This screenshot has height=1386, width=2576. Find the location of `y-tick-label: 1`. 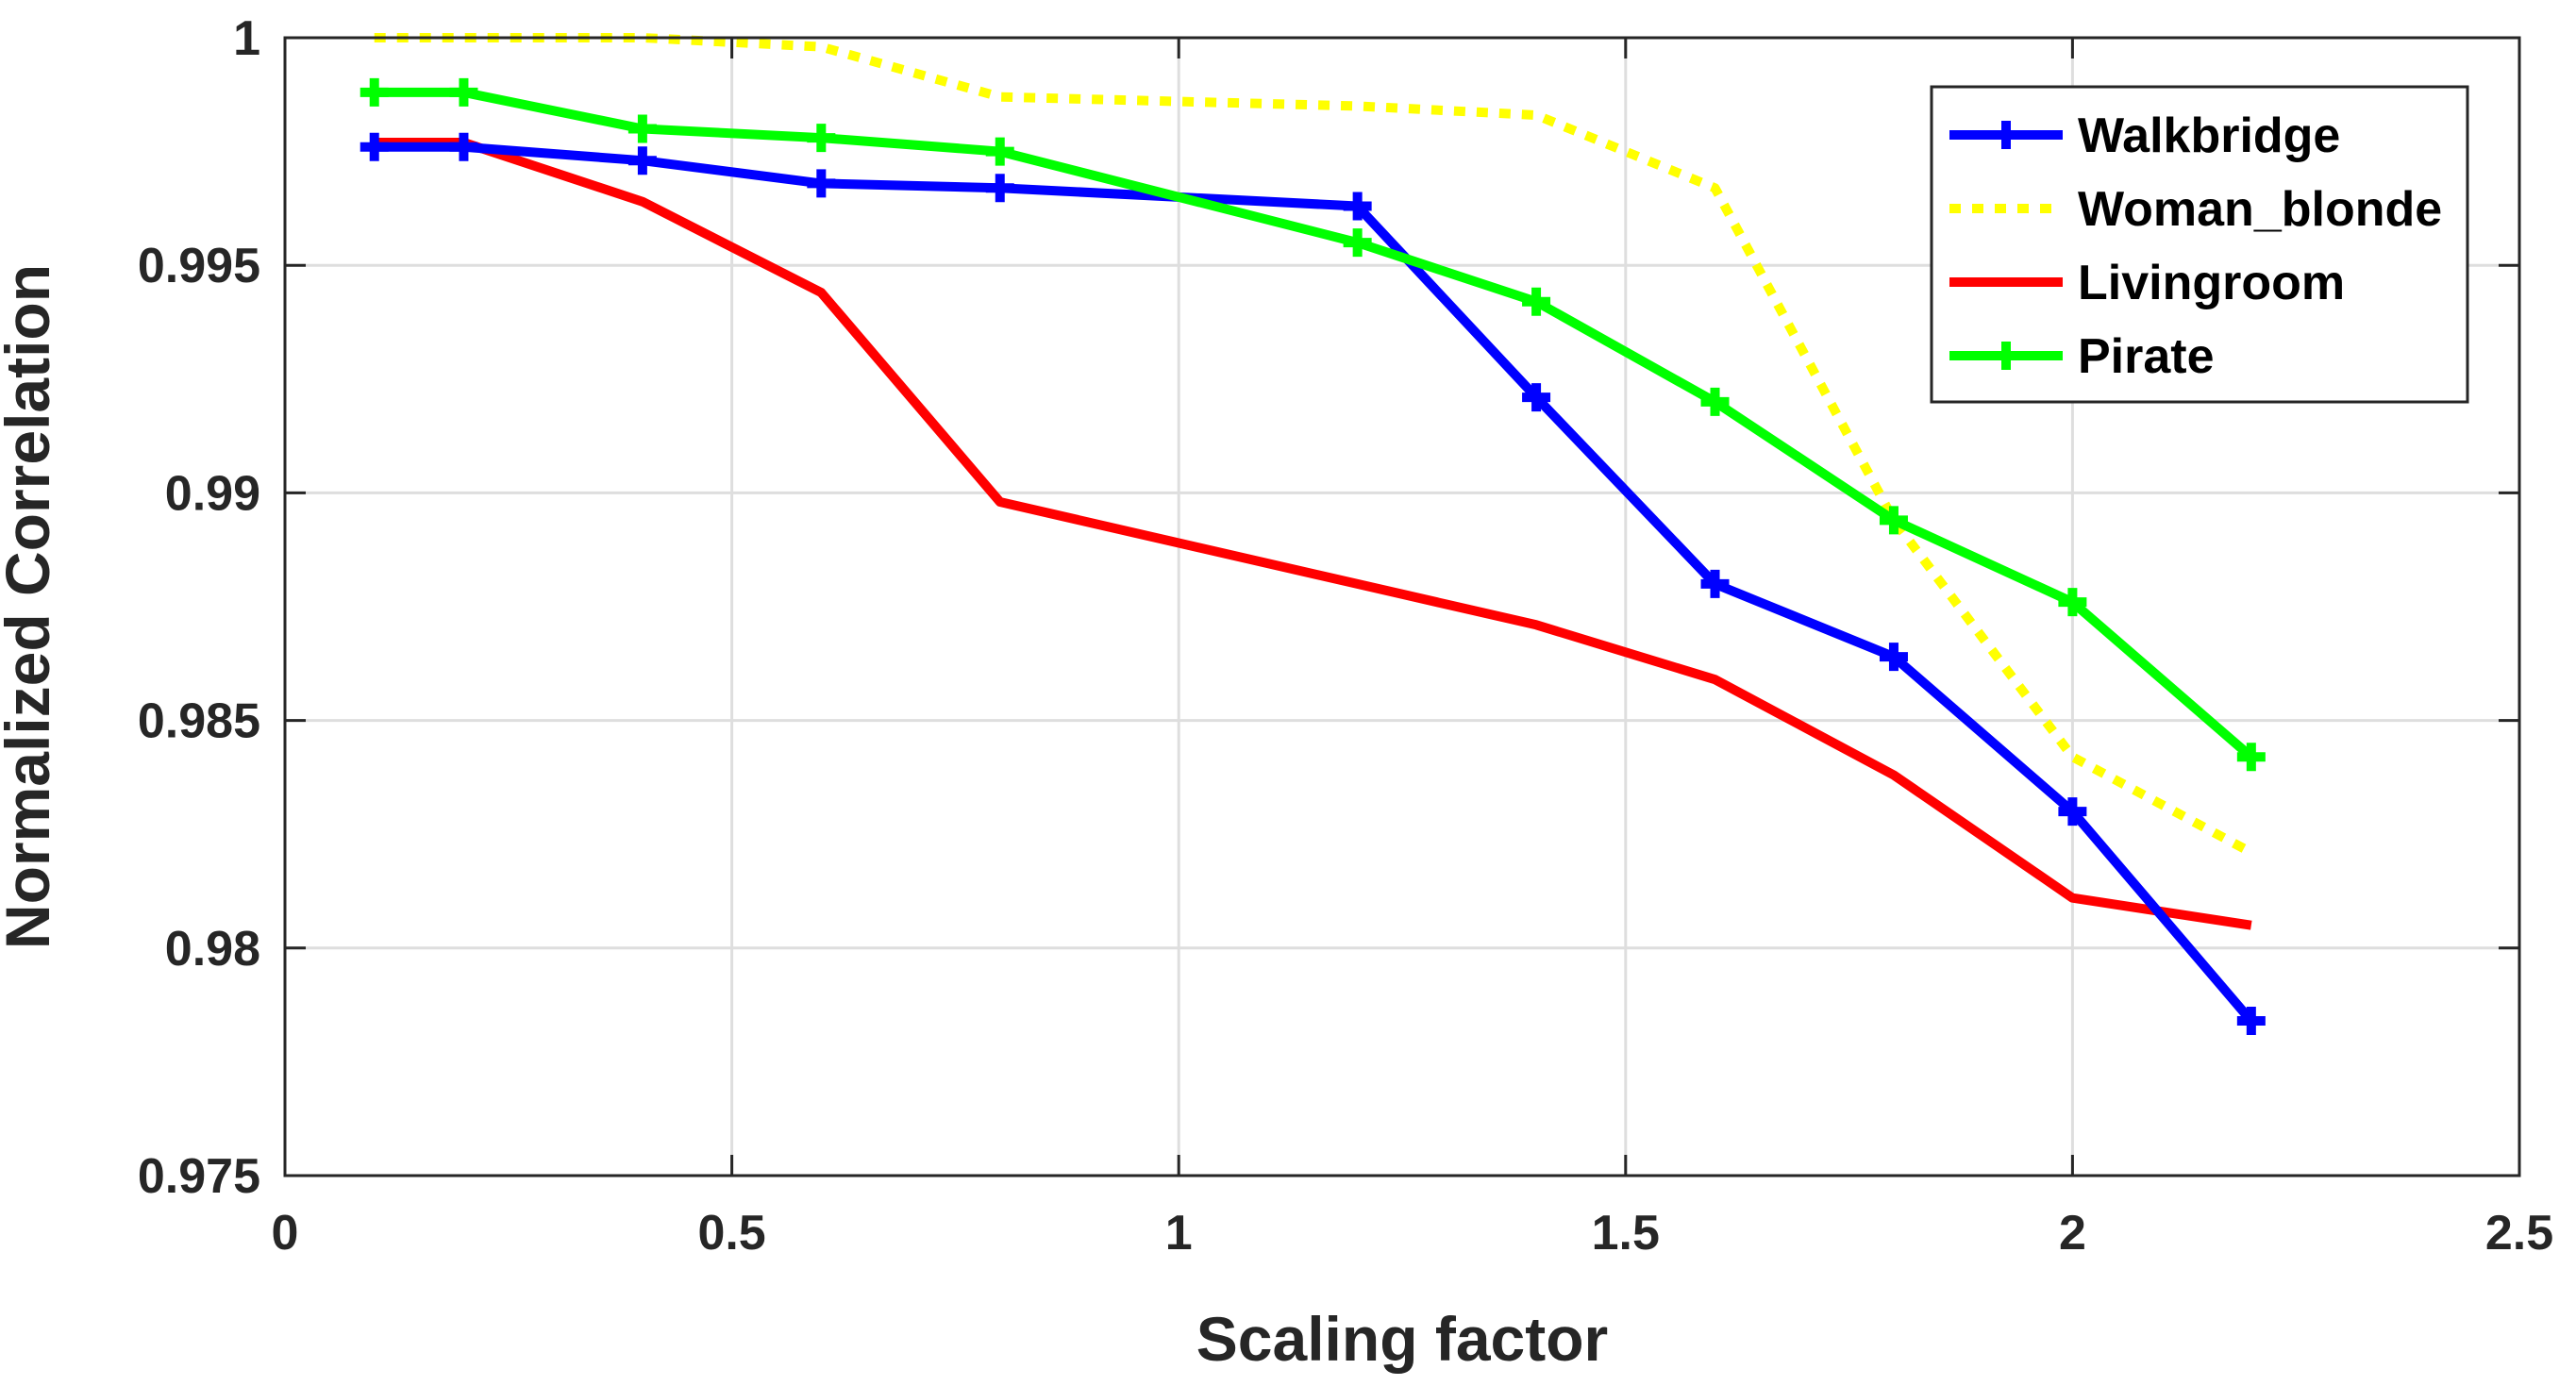

y-tick-label: 1 is located at coordinates (246, 38).